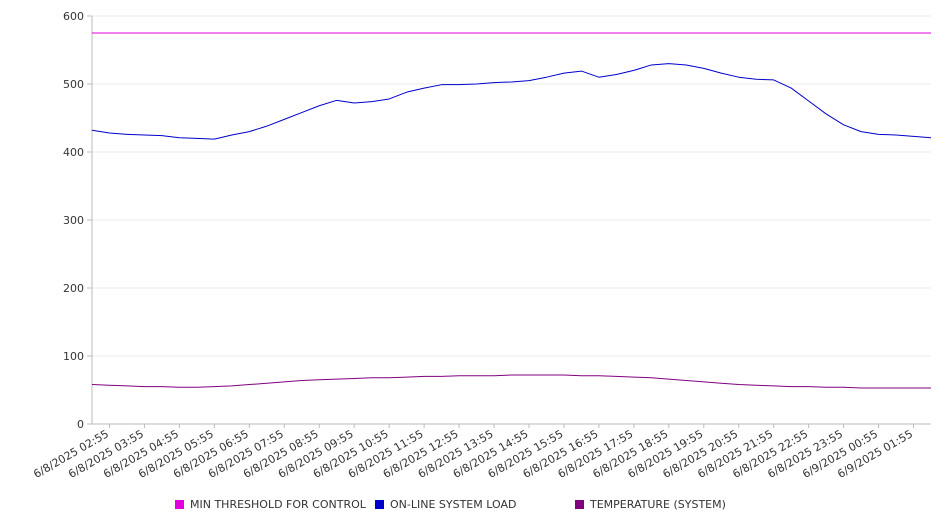 This screenshot has width=946, height=526. Describe the element at coordinates (73, 84) in the screenshot. I see `y-tick-label: 500` at that location.